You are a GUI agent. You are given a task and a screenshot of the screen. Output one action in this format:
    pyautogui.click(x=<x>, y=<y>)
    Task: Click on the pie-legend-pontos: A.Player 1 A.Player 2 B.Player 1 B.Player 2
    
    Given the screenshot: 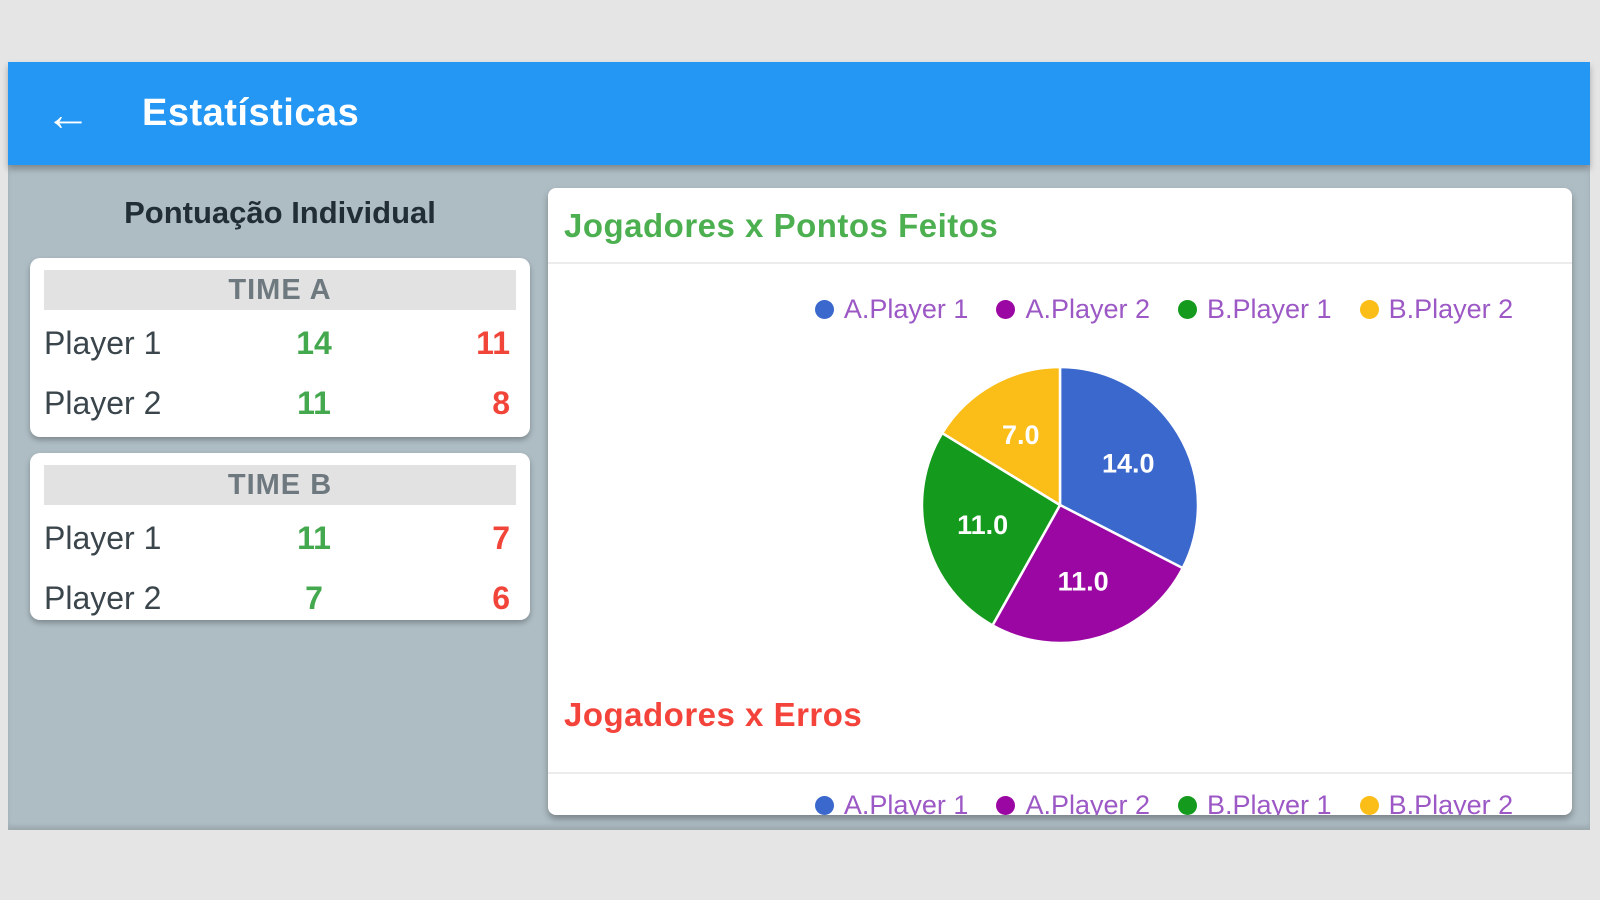 What is the action you would take?
    pyautogui.click(x=1112, y=309)
    